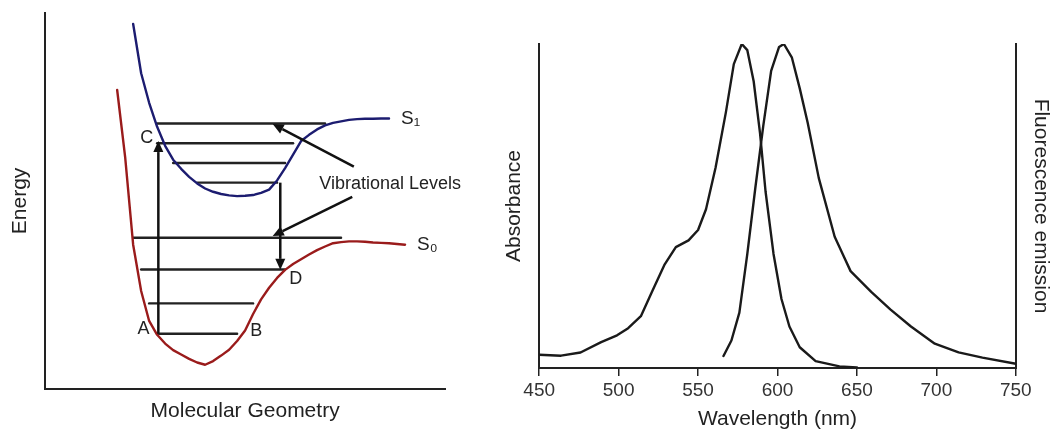 This screenshot has height=436, width=1063. I want to click on annotation: D, so click(296, 277).